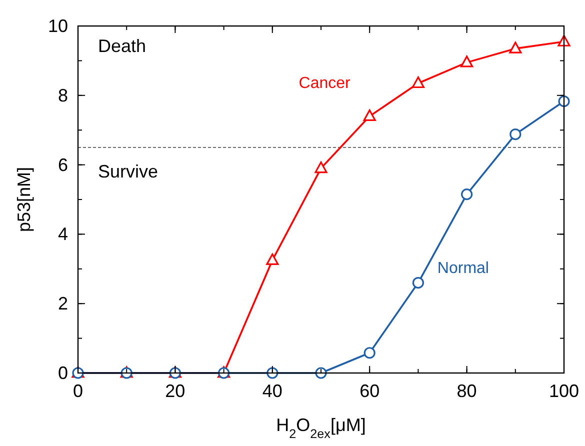  What do you see at coordinates (63, 373) in the screenshot?
I see `y-tick-label: 0` at bounding box center [63, 373].